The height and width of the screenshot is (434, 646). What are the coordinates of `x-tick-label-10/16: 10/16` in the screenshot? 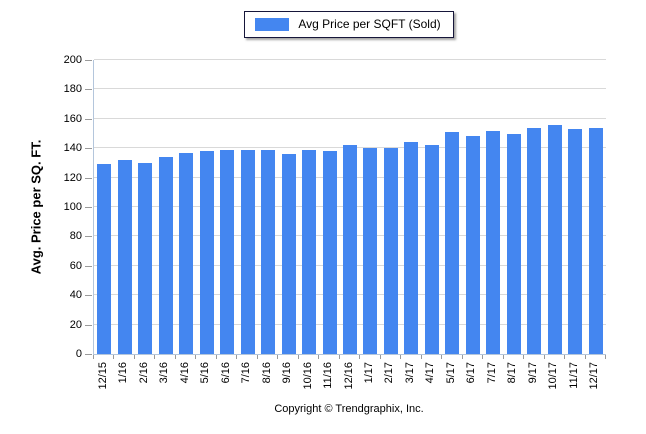 It's located at (307, 376).